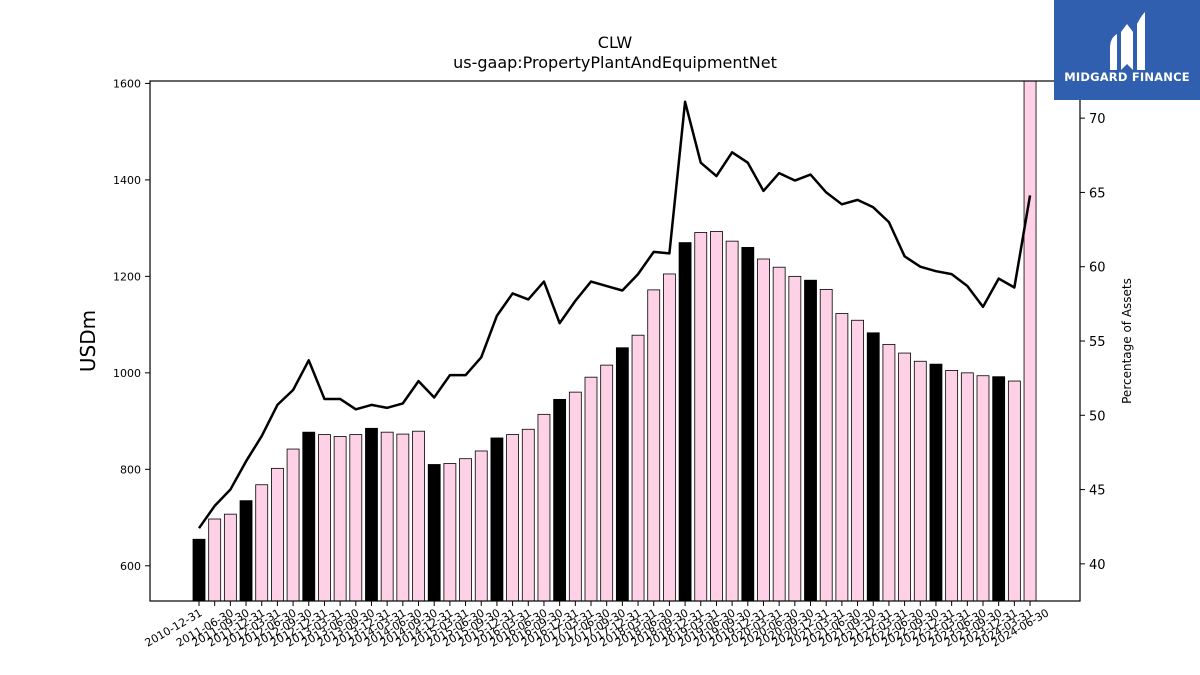  What do you see at coordinates (130, 566) in the screenshot?
I see `left-tick-label: 600` at bounding box center [130, 566].